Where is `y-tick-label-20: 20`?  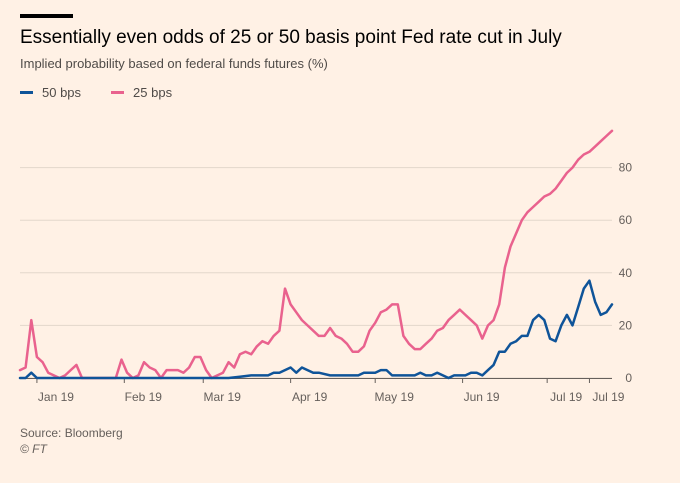 y-tick-label-20: 20 is located at coordinates (626, 325).